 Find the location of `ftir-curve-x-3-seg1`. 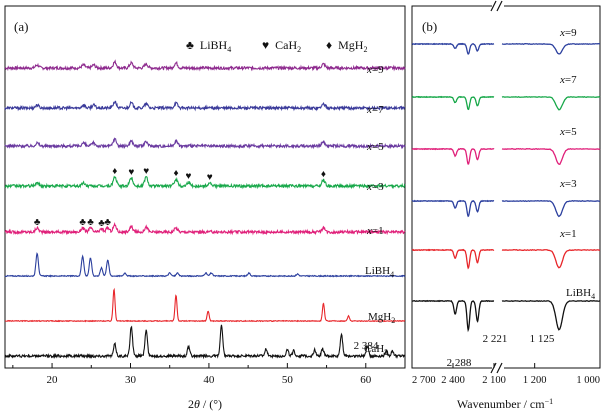

ftir-curve-x-3-seg1 is located at coordinates (453, 208).